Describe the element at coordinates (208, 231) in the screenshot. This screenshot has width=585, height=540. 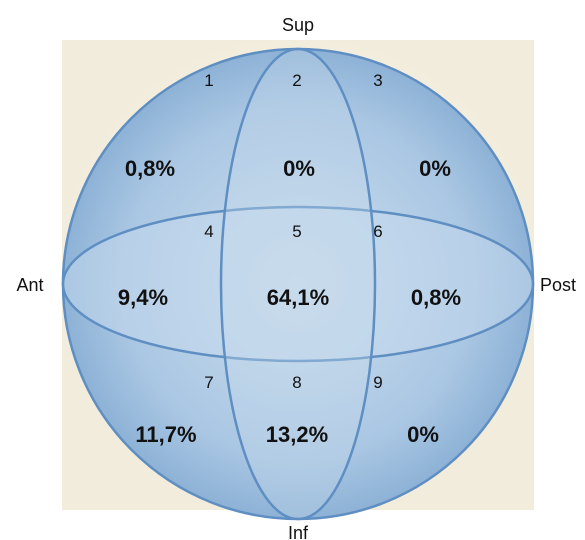
I see `zone-4-number: 4` at that location.